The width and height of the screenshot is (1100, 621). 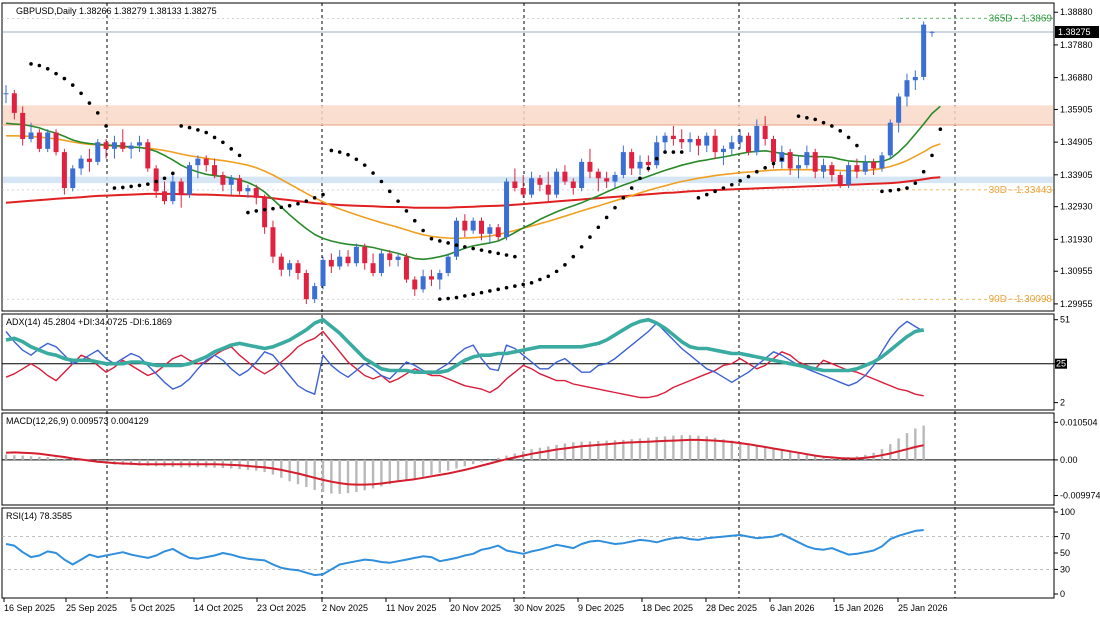 I want to click on sma-slow-line, so click(x=473, y=192).